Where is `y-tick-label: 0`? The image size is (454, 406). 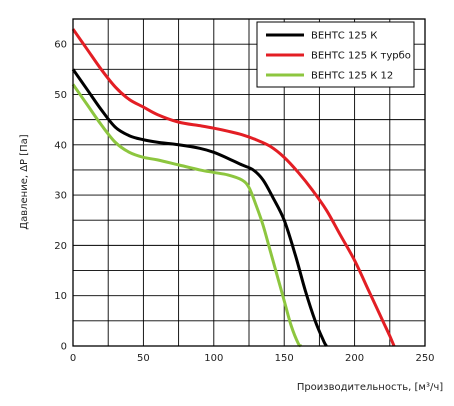
y-tick-label: 0 is located at coordinates (64, 347).